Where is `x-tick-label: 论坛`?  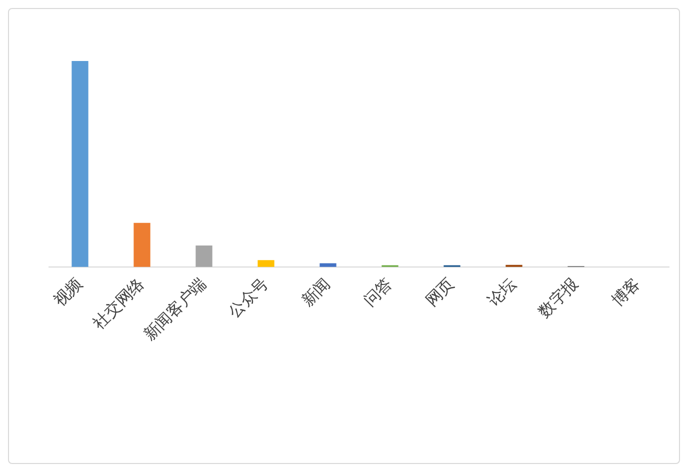 x-tick-label: 论坛 is located at coordinates (502, 292).